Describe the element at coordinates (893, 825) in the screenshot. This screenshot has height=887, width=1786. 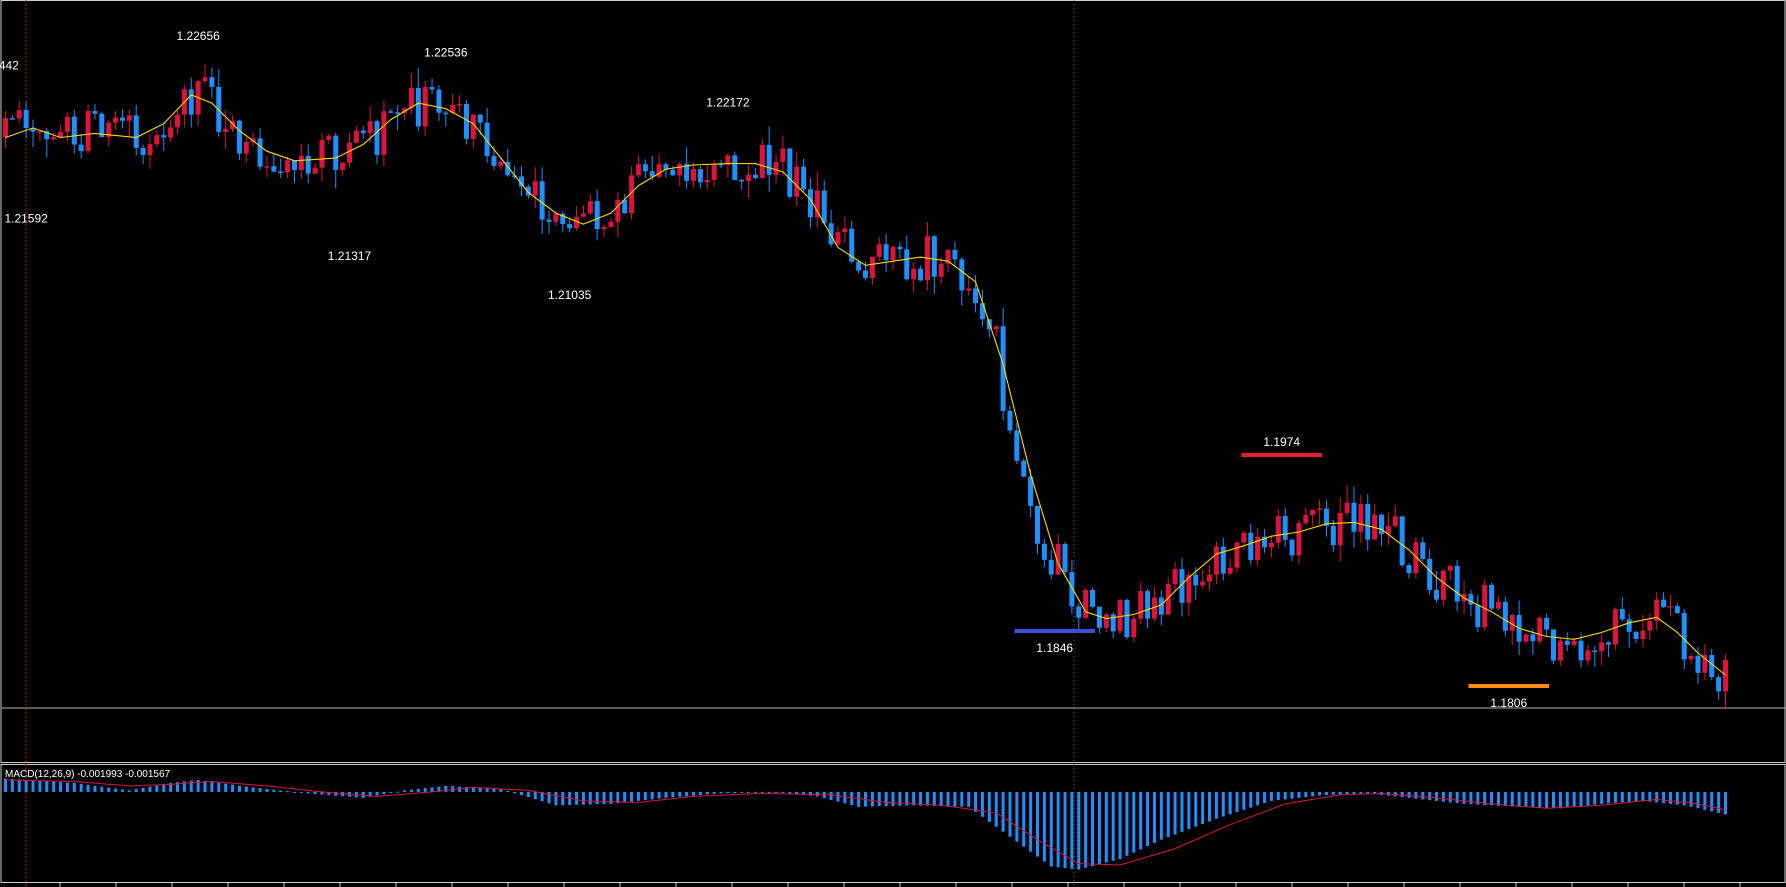
I see `macd-indicator-pane` at that location.